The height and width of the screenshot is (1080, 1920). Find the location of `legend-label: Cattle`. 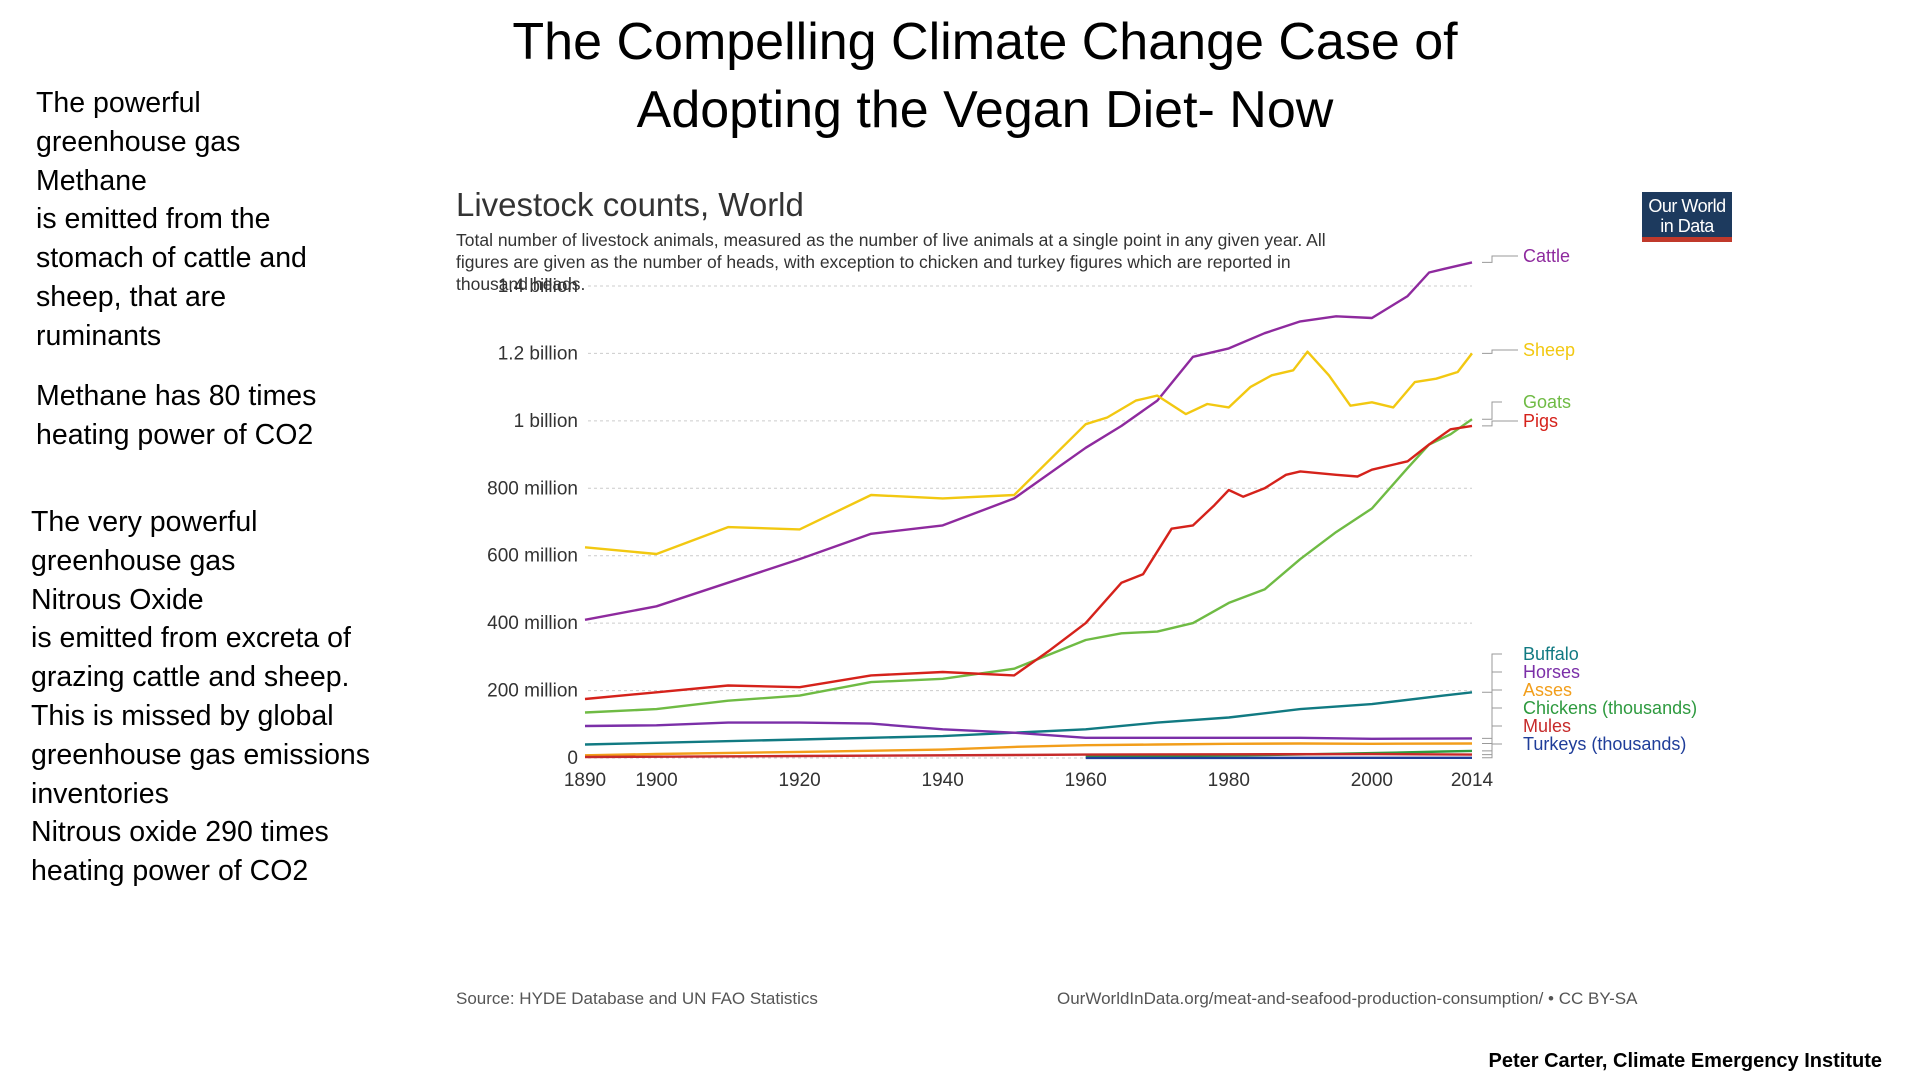

legend-label: Cattle is located at coordinates (1546, 256).